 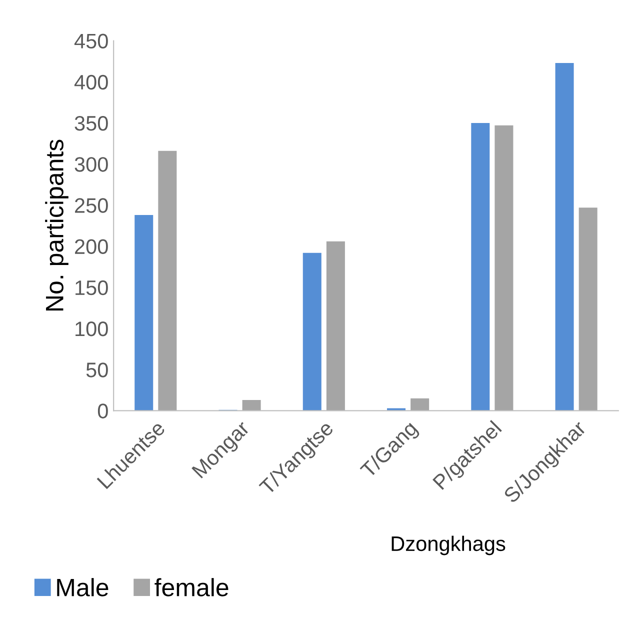 What do you see at coordinates (82, 587) in the screenshot?
I see `legend-label: Male` at bounding box center [82, 587].